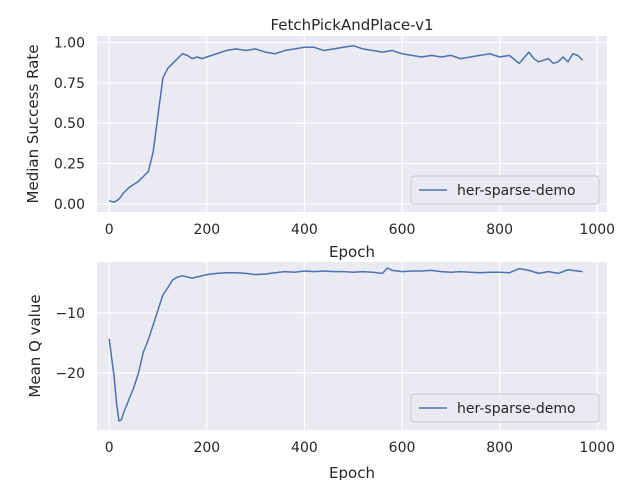 The width and height of the screenshot is (640, 480). I want to click on legend-entry-mean-q: her-sparse-demo, so click(516, 409).